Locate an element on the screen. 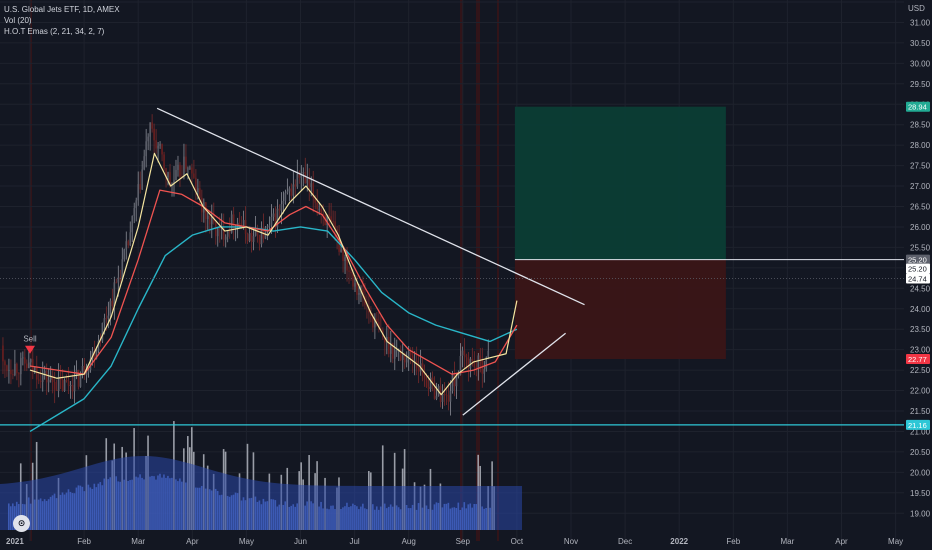 This screenshot has height=550, width=932. time-tick-label: Apr is located at coordinates (841, 541).